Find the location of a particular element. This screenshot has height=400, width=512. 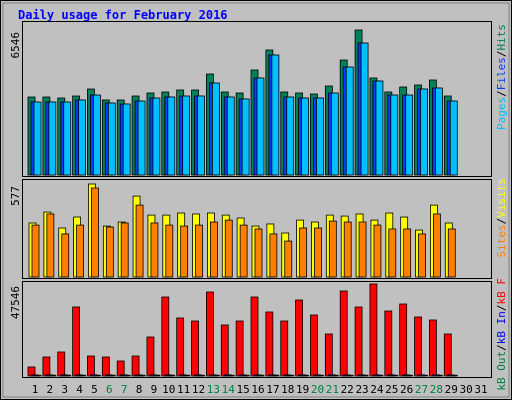

x-tick-label: 13 is located at coordinates (213, 389).